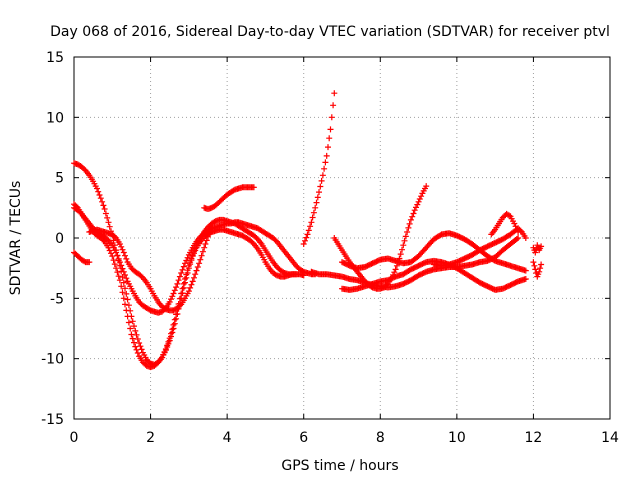 The width and height of the screenshot is (640, 480). I want to click on y-tick-label: 15, so click(55, 58).